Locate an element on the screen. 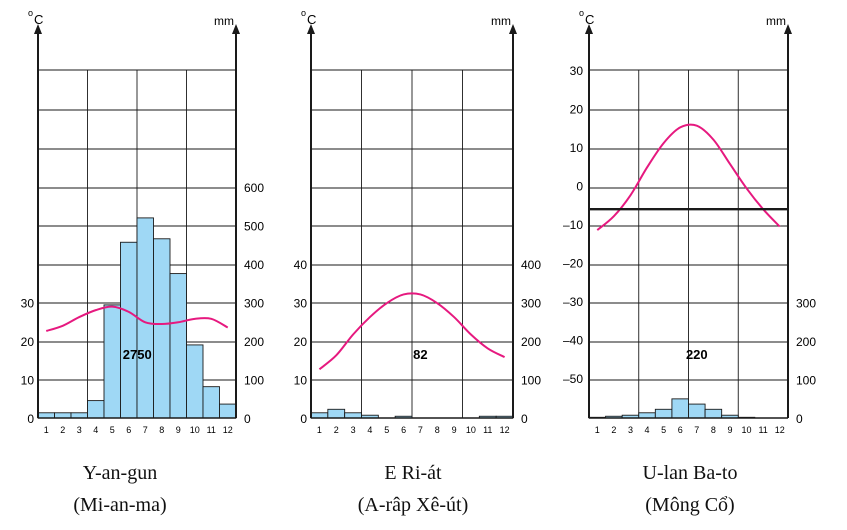 The width and height of the screenshot is (847, 530). total-precip-label: 220 is located at coordinates (697, 354).